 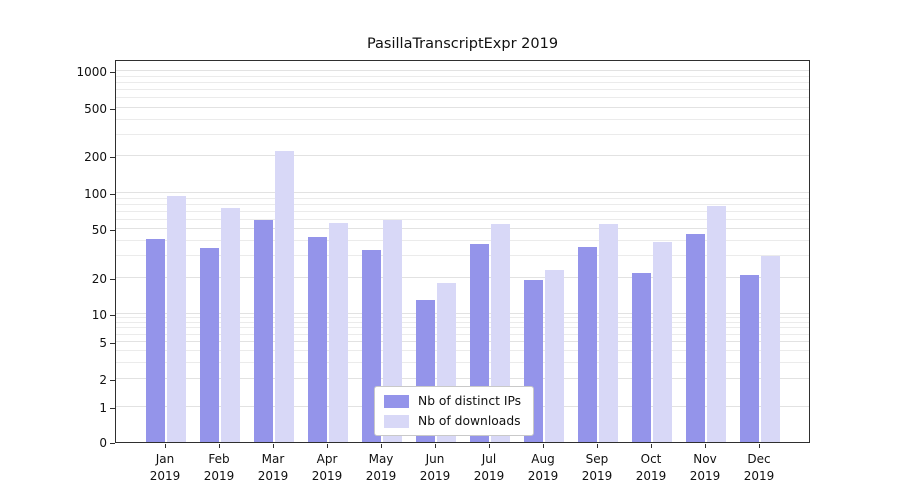 What do you see at coordinates (327, 467) in the screenshot?
I see `x-tick-label: Apr 2019` at bounding box center [327, 467].